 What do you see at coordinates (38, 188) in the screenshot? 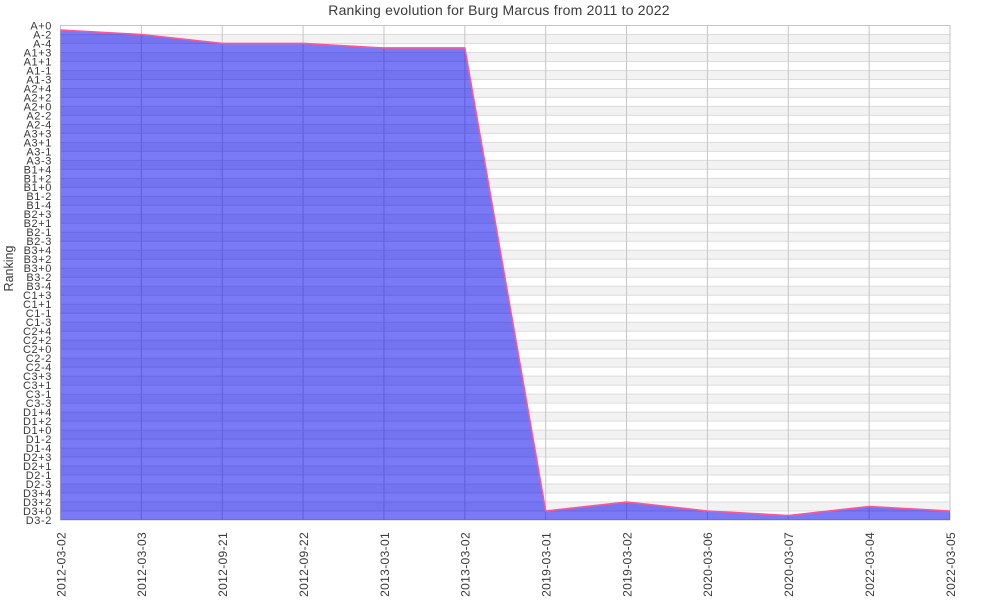
I see `svg-text: B1+0` at bounding box center [38, 188].